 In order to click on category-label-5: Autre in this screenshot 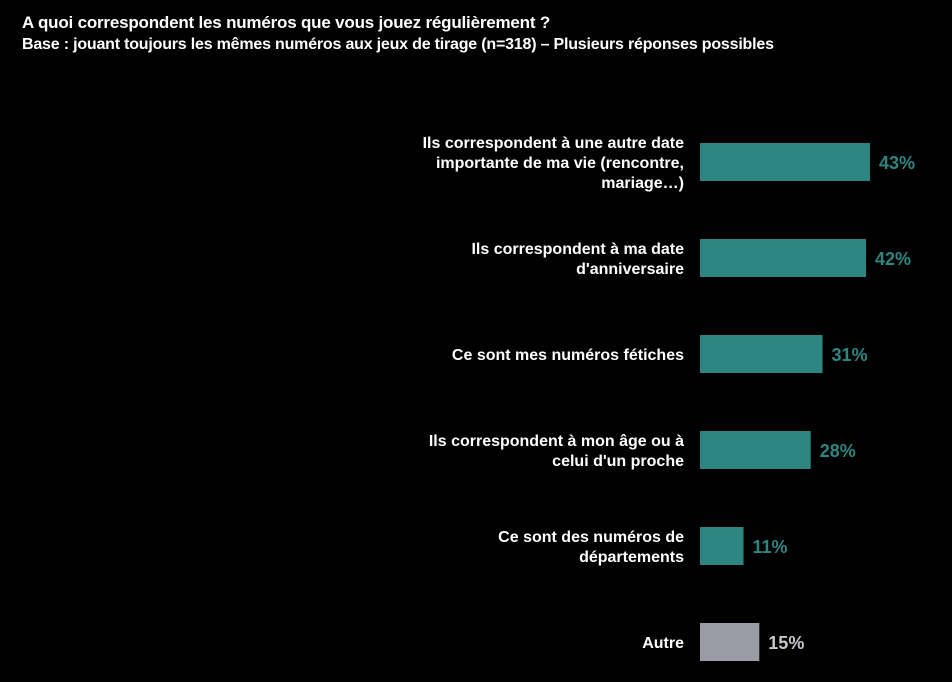, I will do `click(663, 643)`.